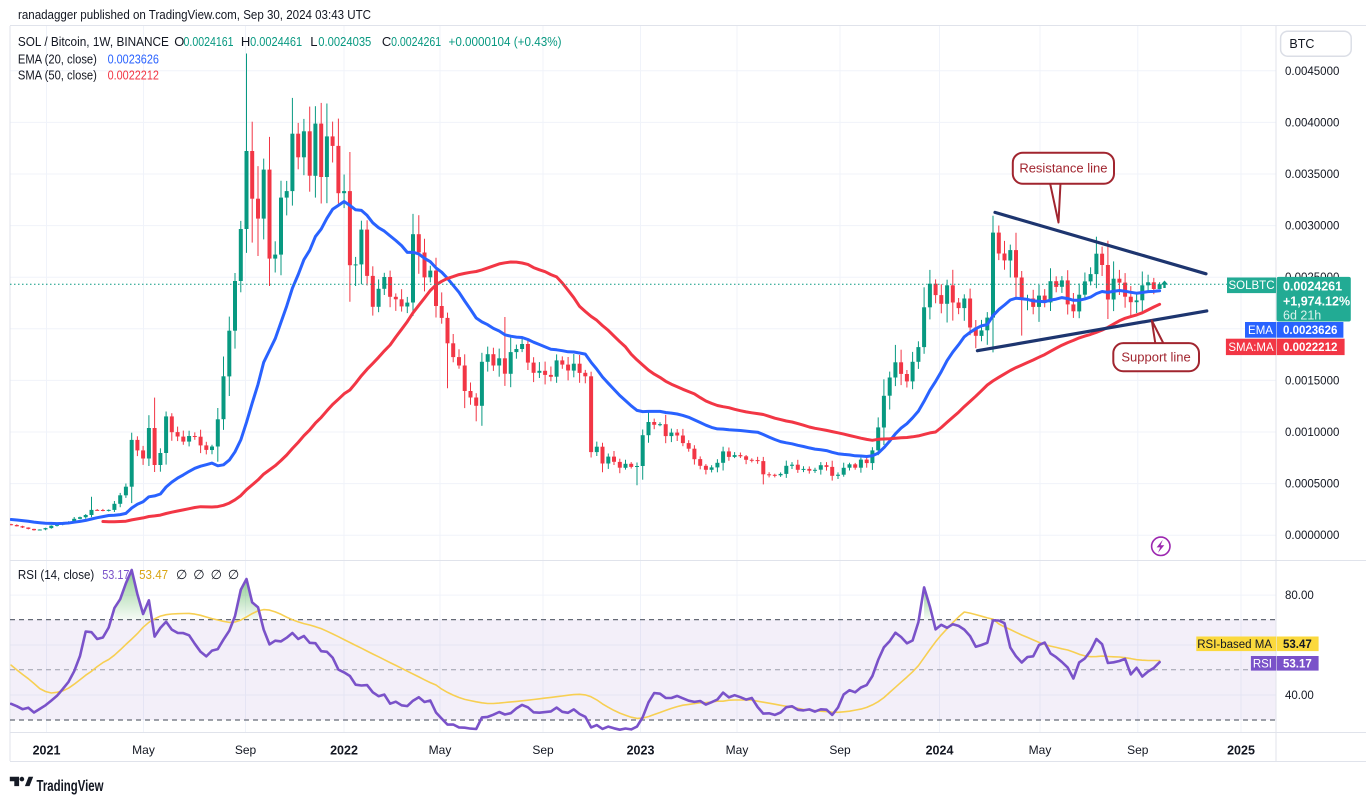 This screenshot has width=1366, height=800. I want to click on svg-text: +1,974.12%, so click(1316, 302).